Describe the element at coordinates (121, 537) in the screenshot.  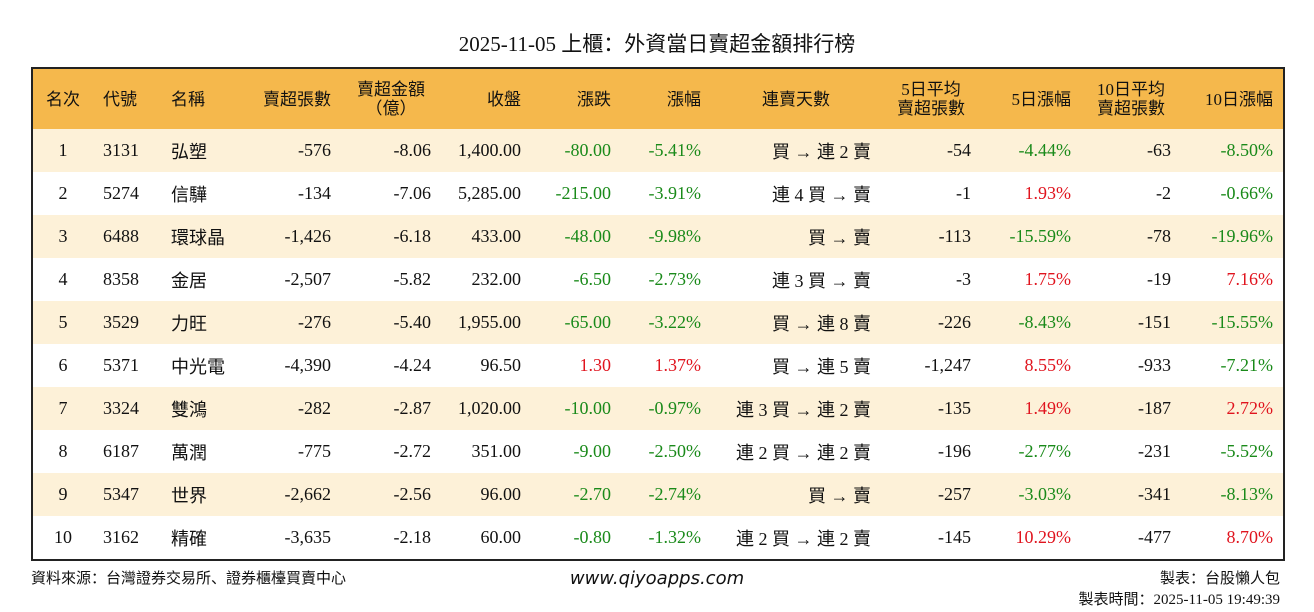
I see `cell: 3162` at that location.